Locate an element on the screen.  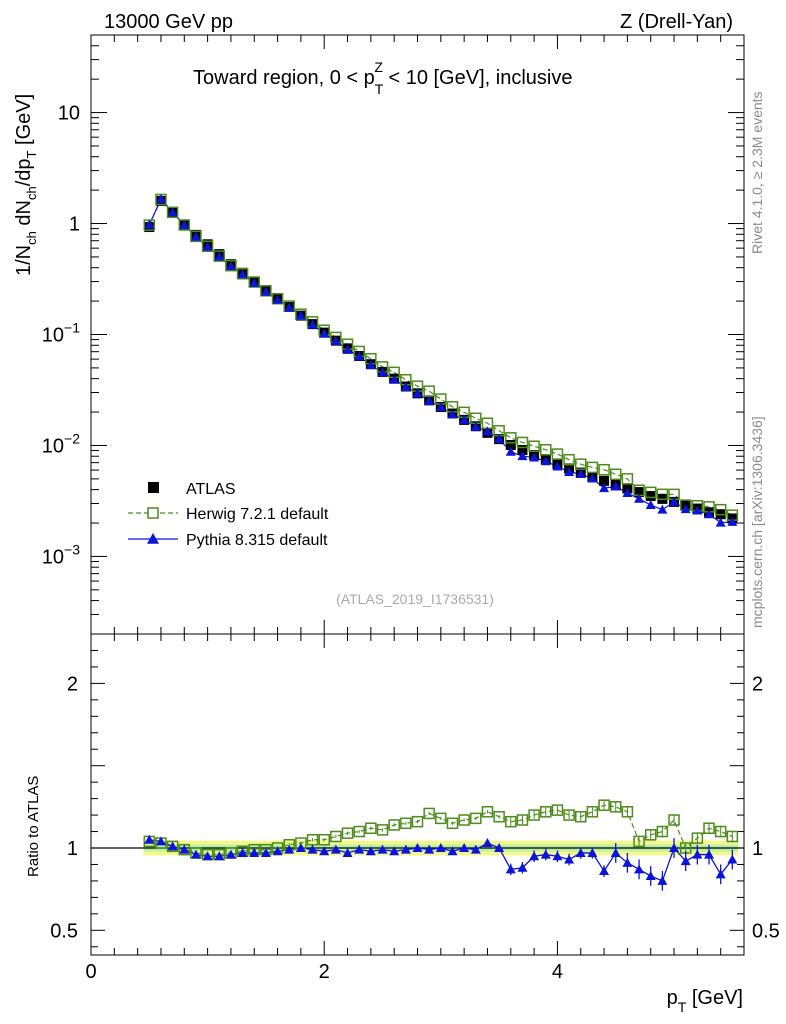
x-tick-label: 4 is located at coordinates (557, 972).